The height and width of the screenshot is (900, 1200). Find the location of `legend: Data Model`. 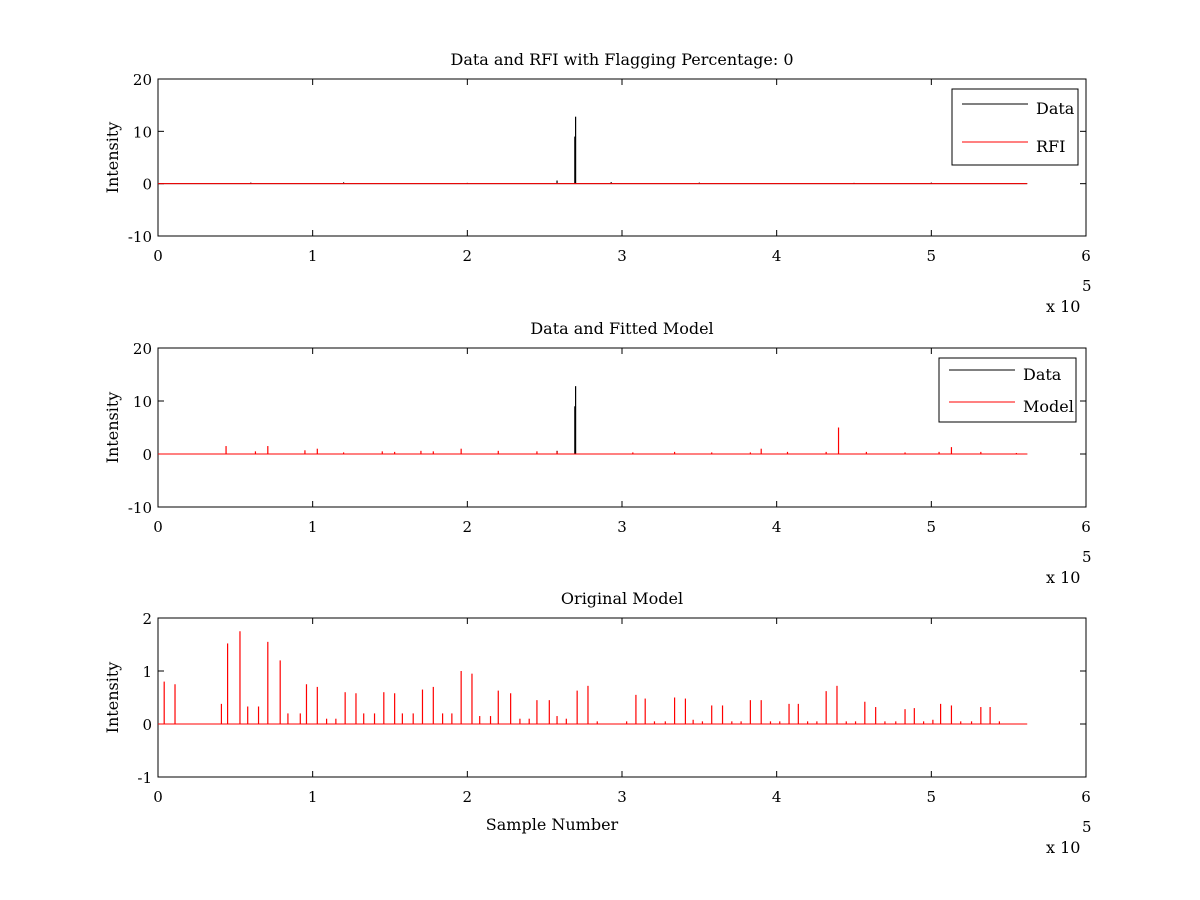

legend: Data Model is located at coordinates (1007, 390).